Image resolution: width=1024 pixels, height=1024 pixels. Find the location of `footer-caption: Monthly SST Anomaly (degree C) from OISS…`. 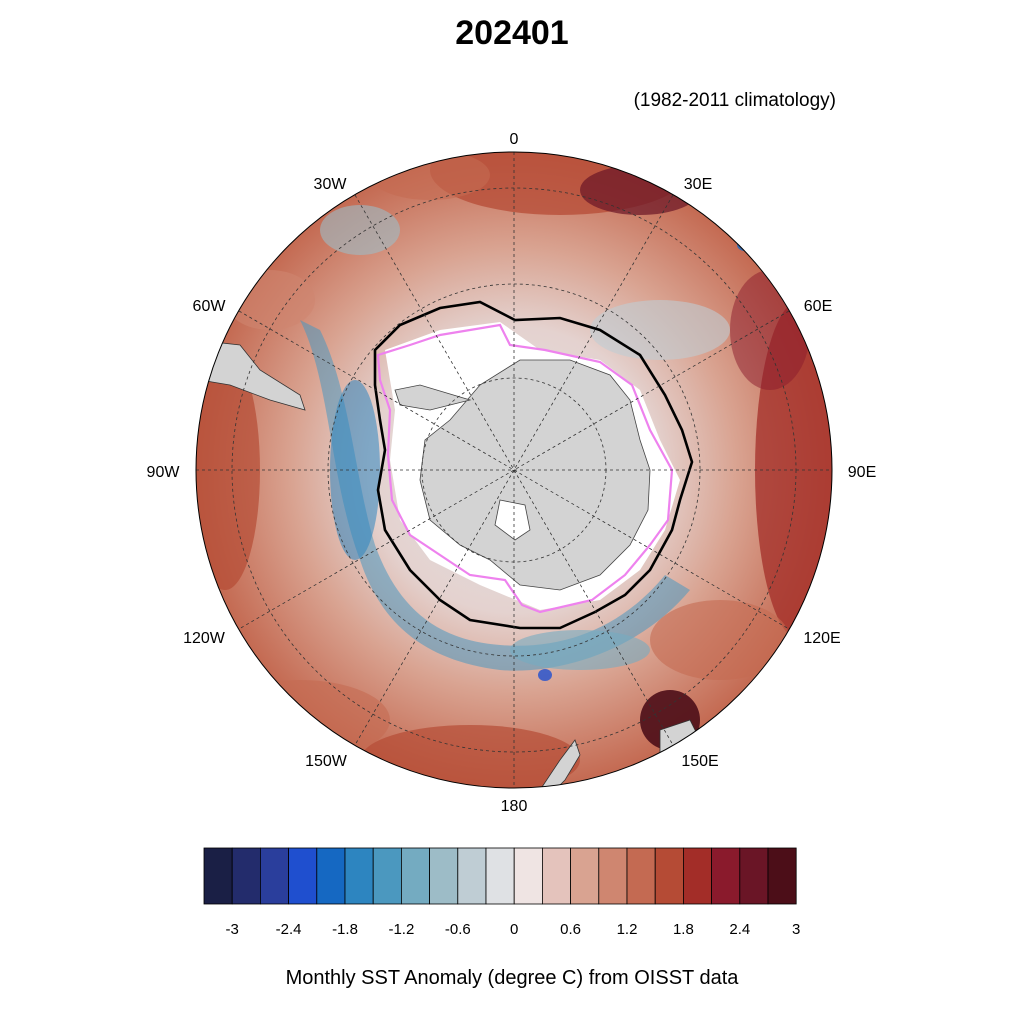

footer-caption: Monthly SST Anomaly (degree C) from OISS… is located at coordinates (512, 978).